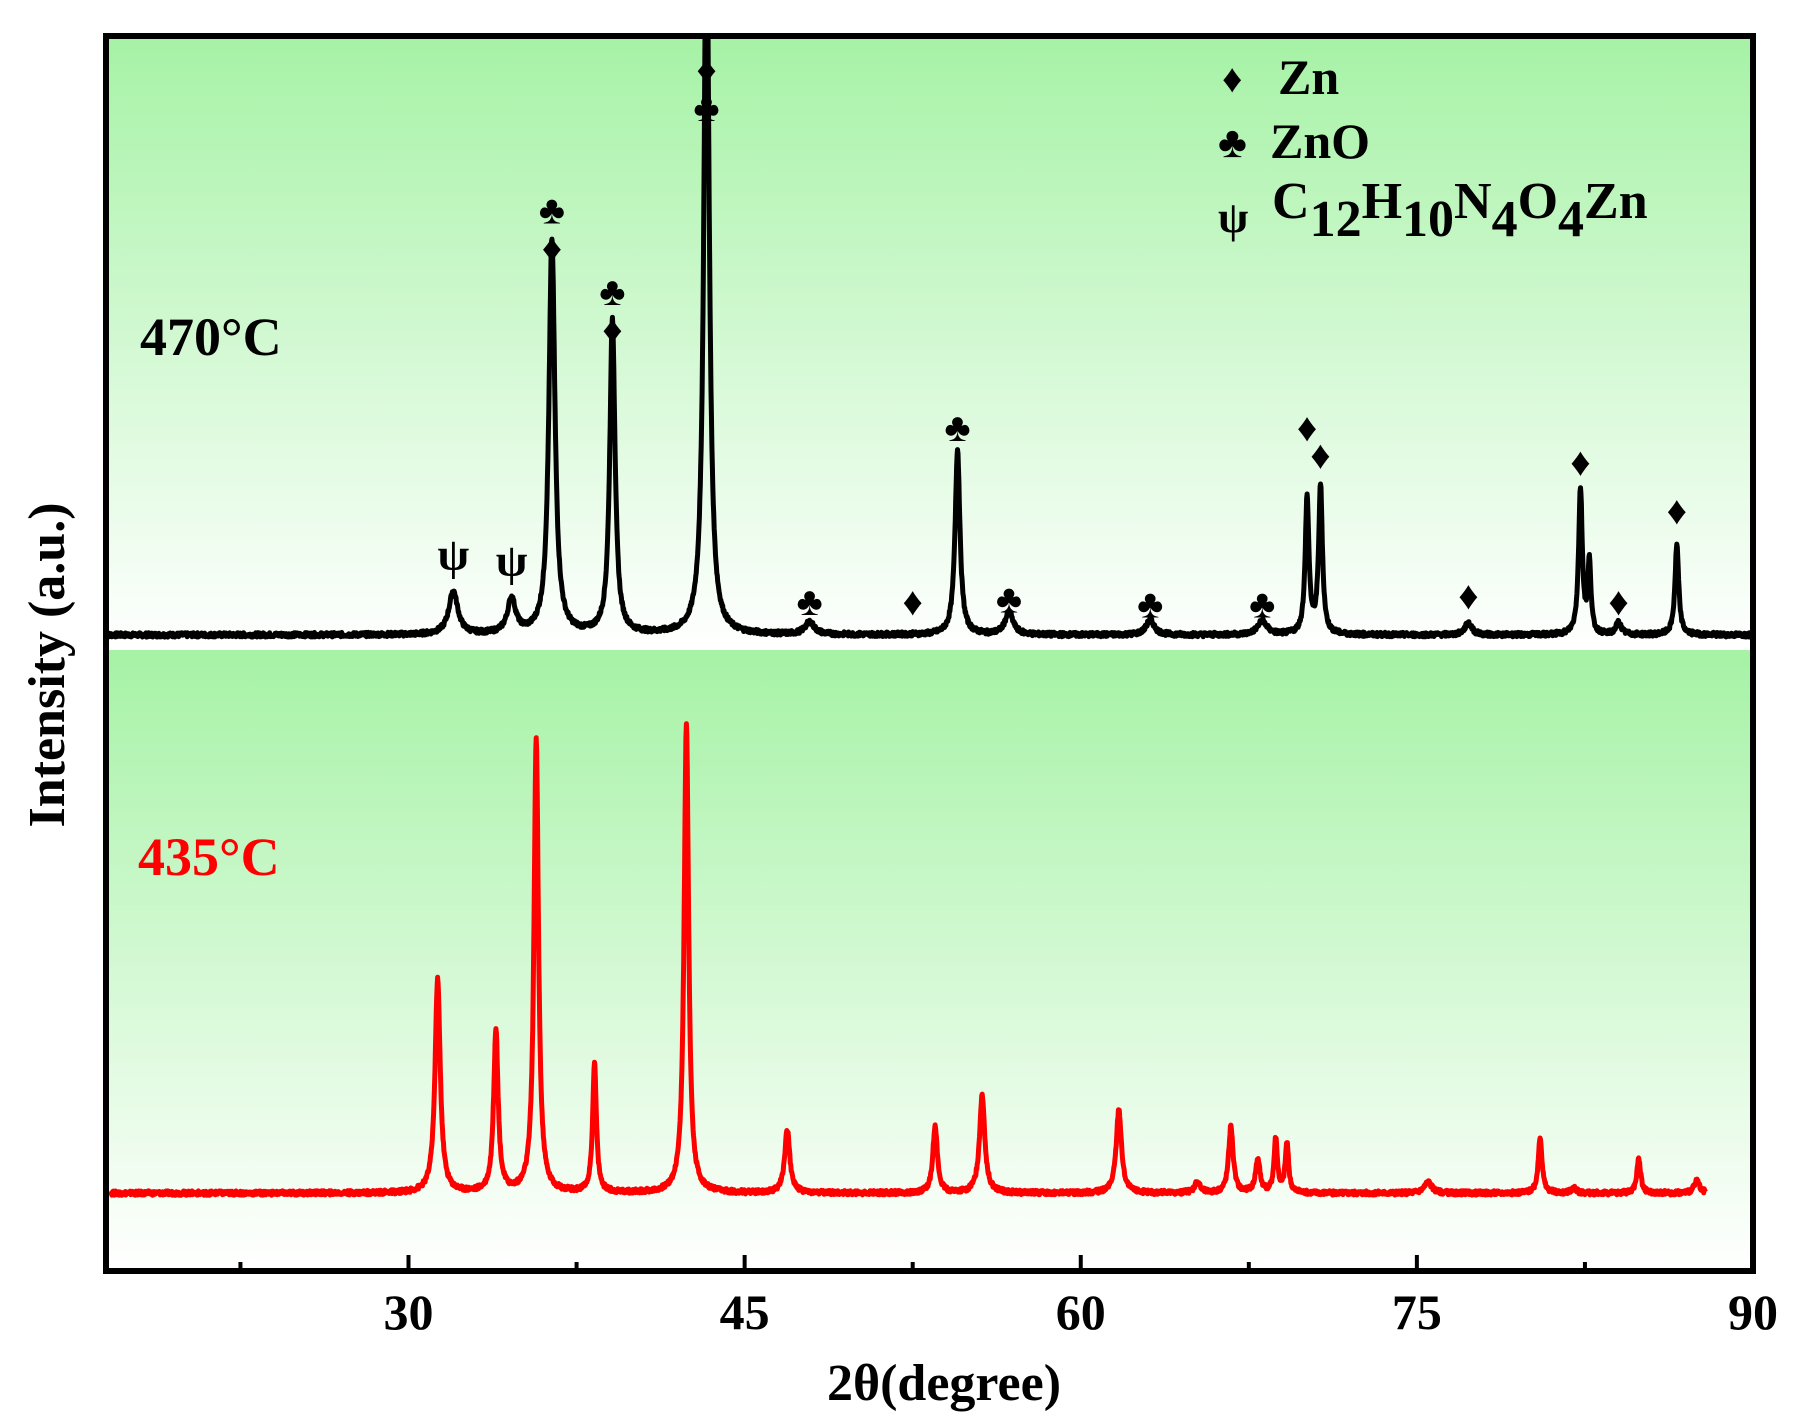 Image resolution: width=1798 pixels, height=1426 pixels. I want to click on formula-12: 12, so click(1336, 219).